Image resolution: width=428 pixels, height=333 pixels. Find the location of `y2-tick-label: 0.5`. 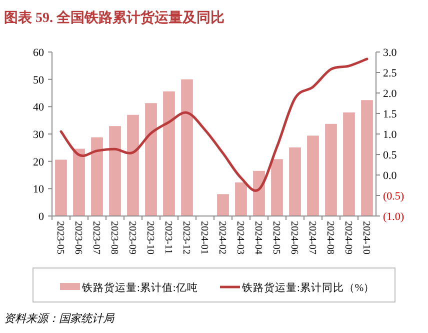

y2-tick-label: 0.5 is located at coordinates (390, 156).